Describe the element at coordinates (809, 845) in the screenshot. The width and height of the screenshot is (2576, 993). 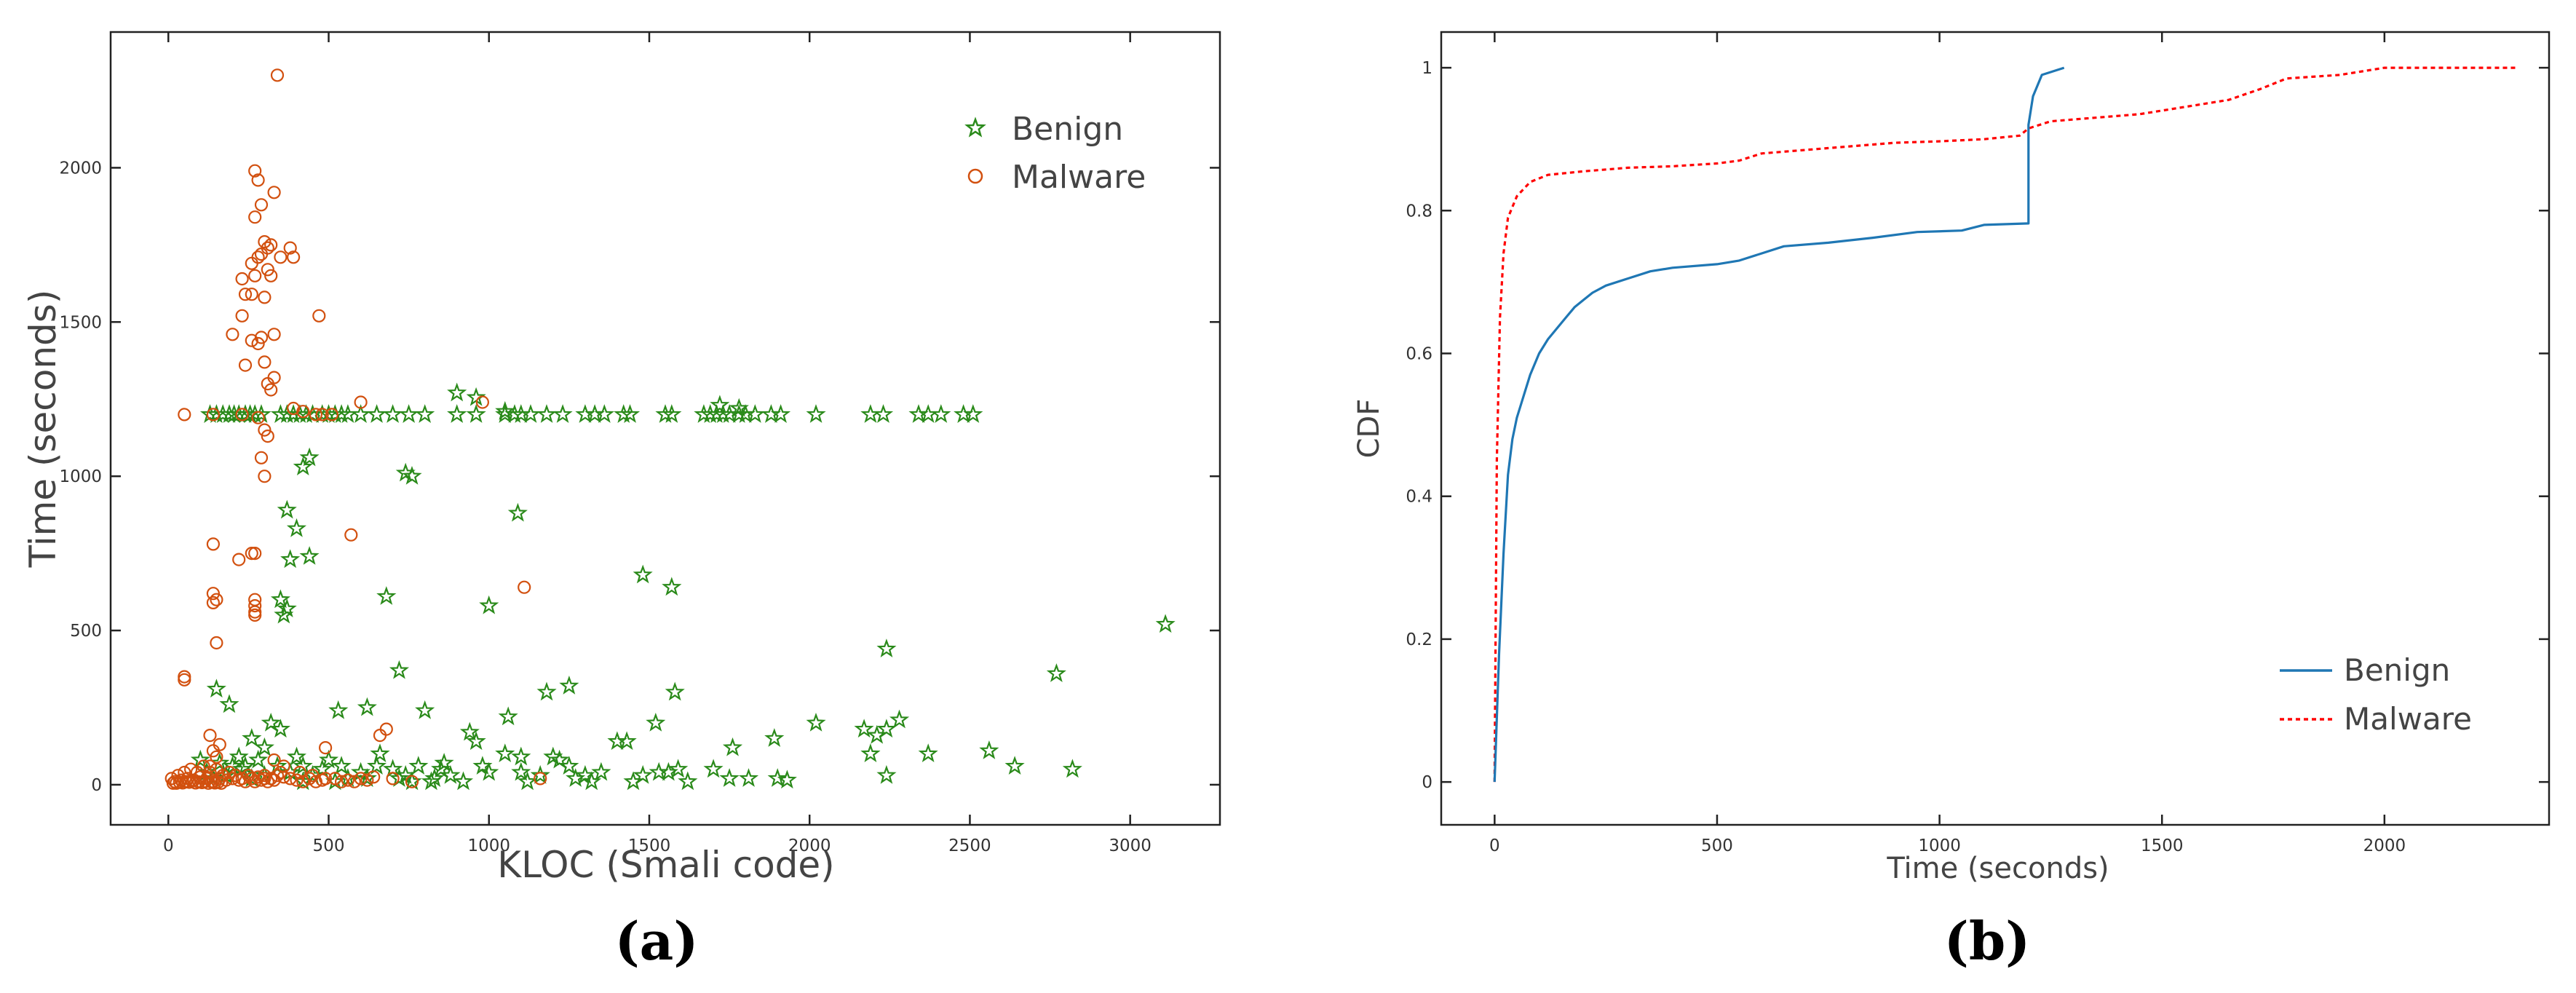
I see `x-tick-label: 2000` at that location.